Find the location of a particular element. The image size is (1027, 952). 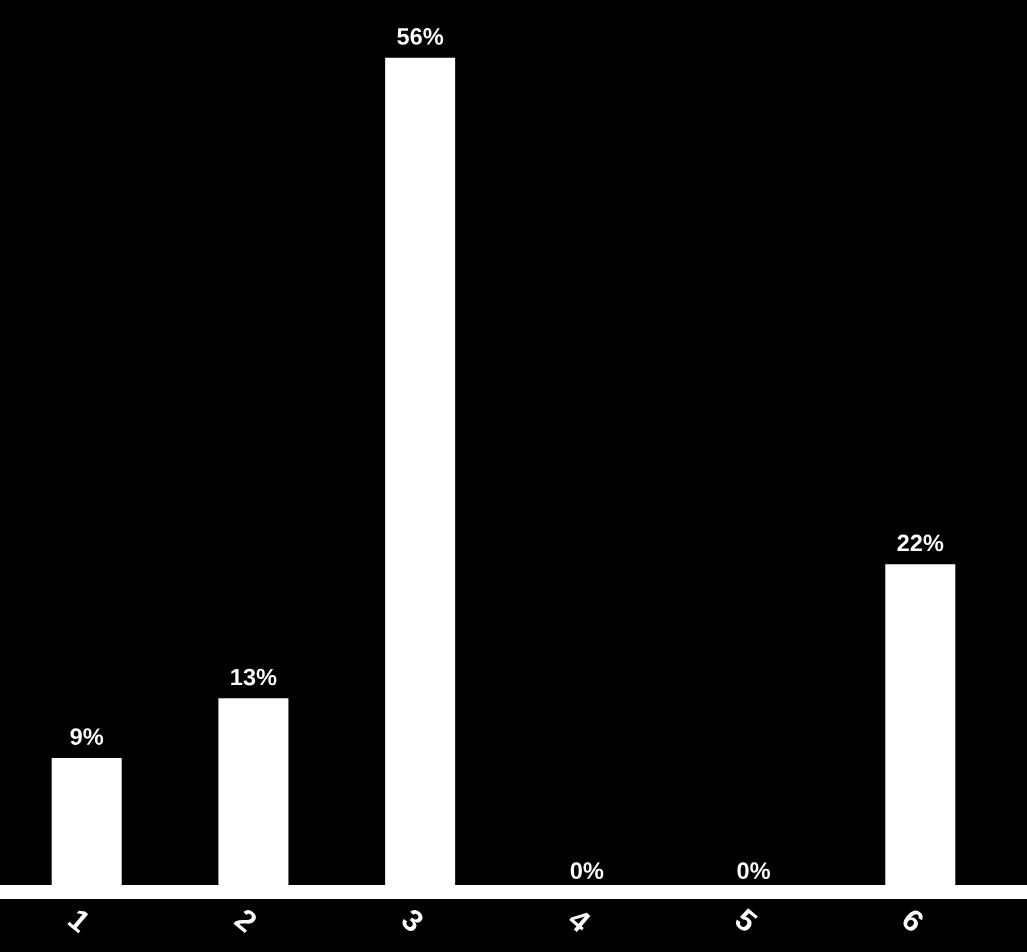

data-label: 56% is located at coordinates (420, 36).